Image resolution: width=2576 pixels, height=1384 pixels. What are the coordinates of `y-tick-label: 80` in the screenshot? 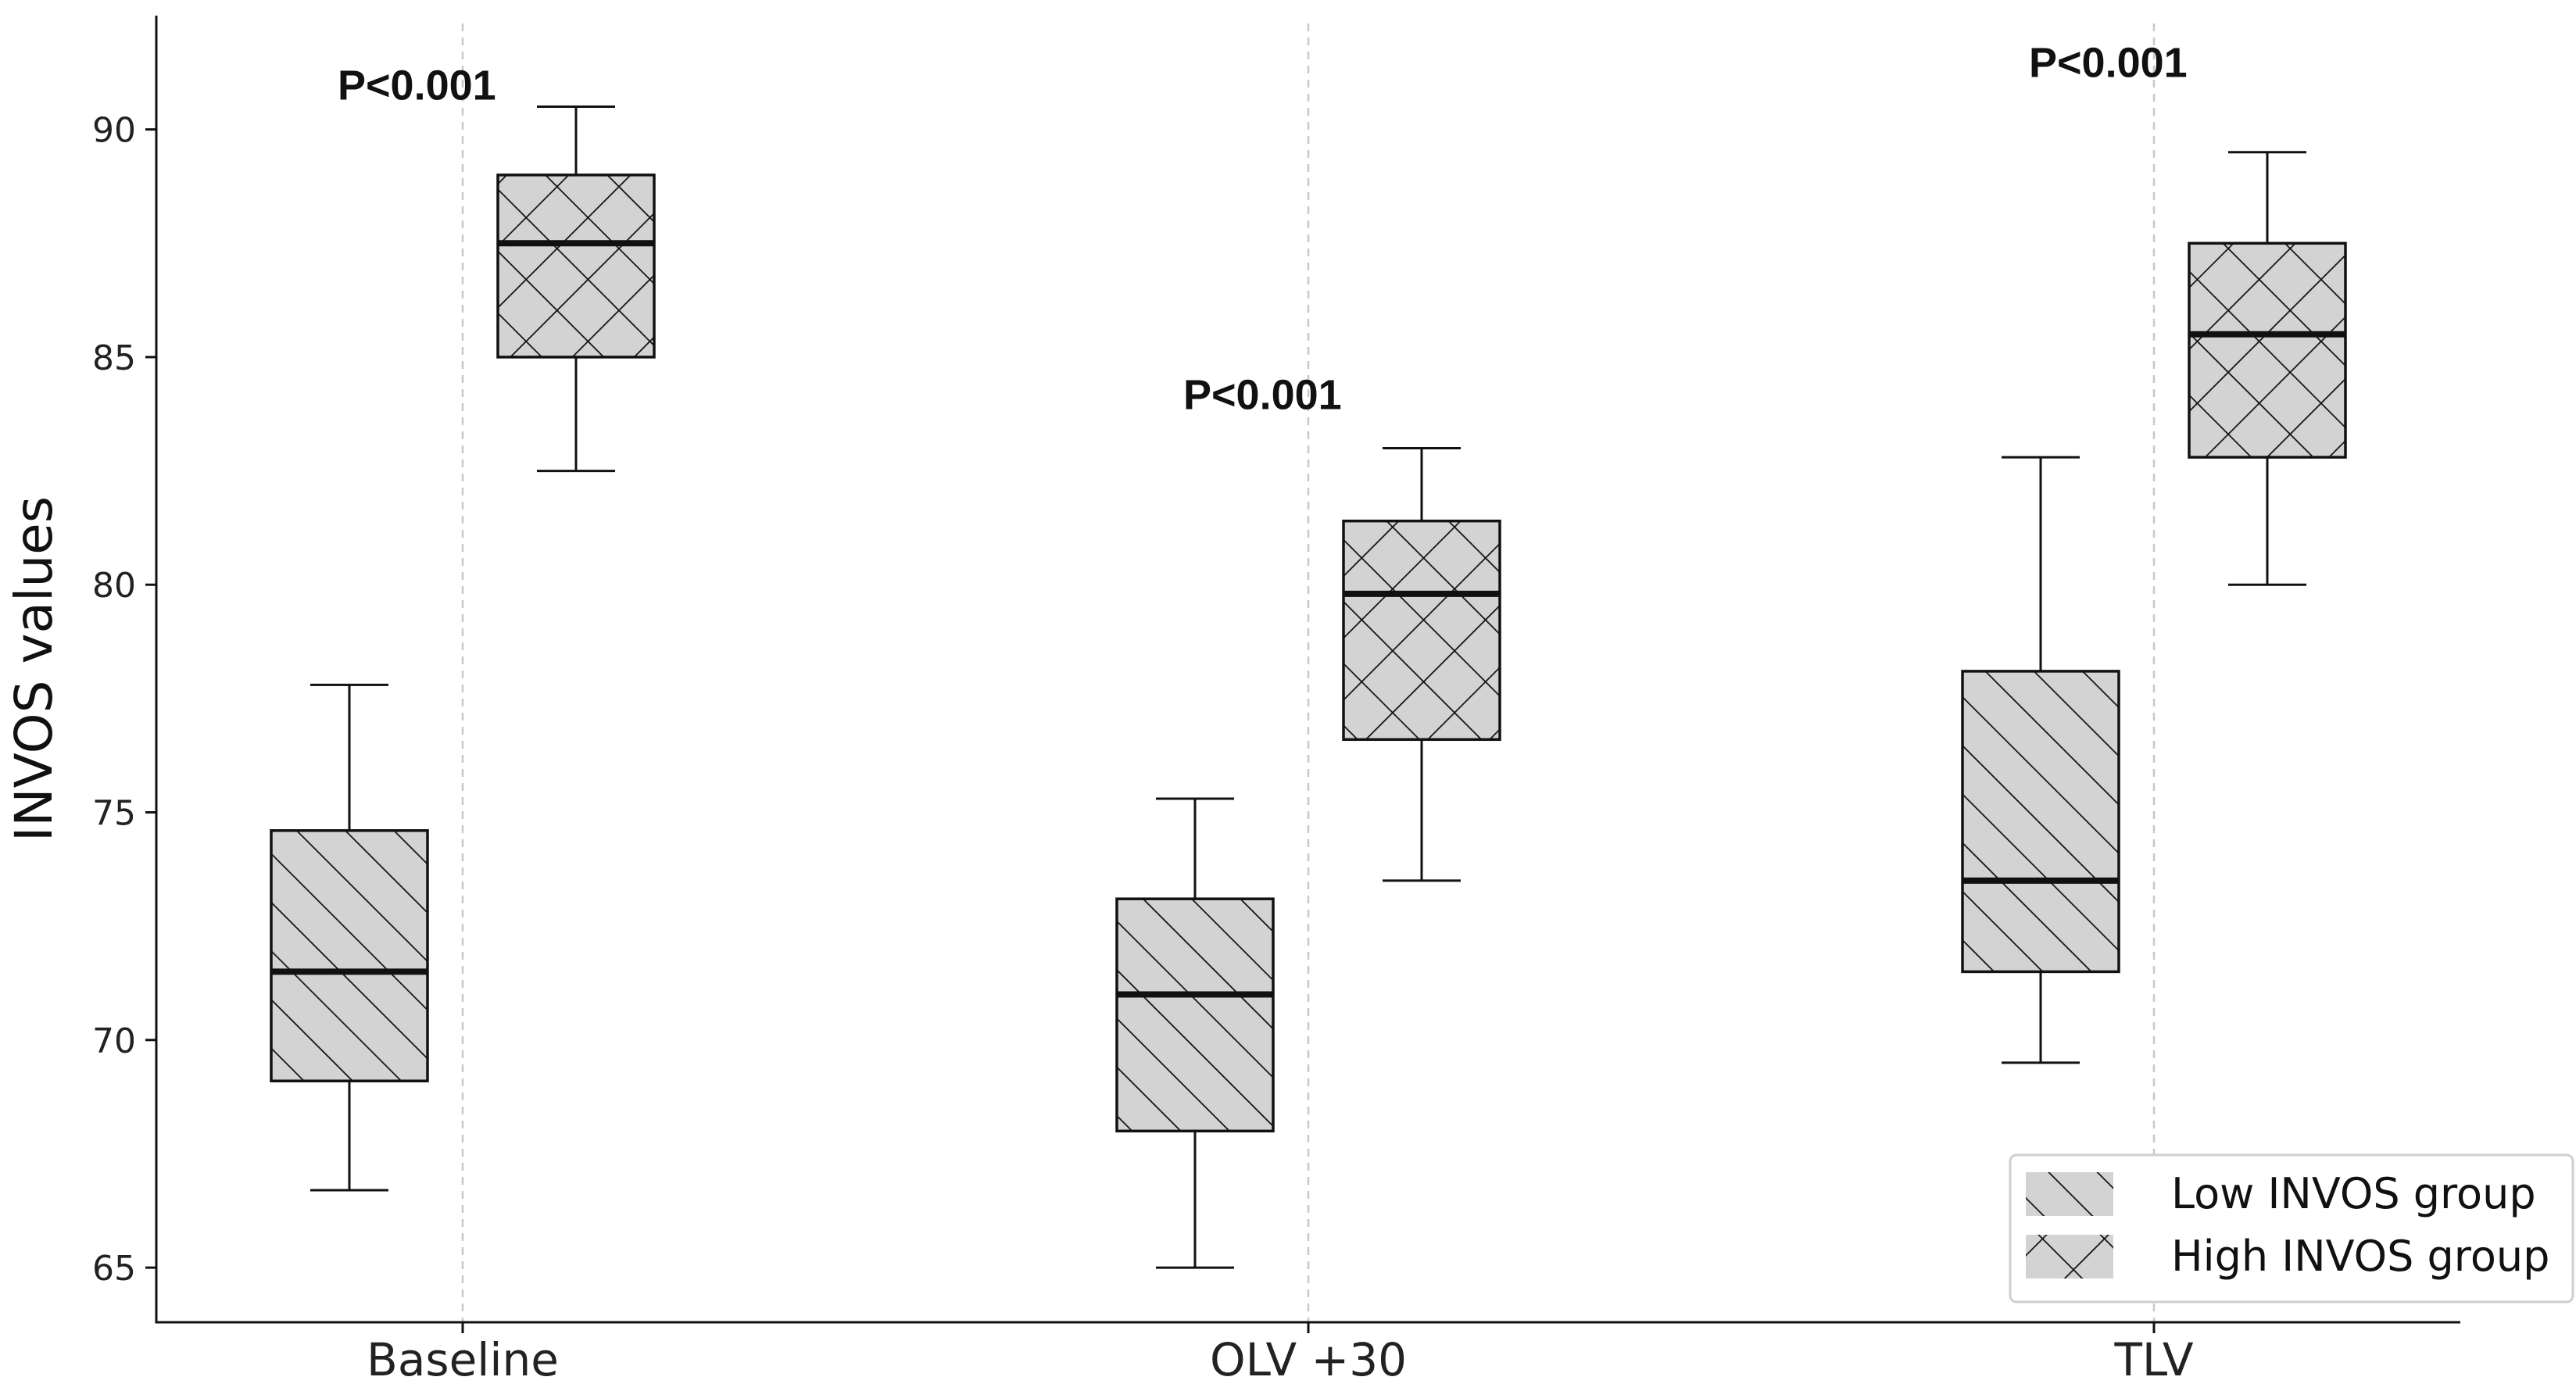 It's located at (114, 586).